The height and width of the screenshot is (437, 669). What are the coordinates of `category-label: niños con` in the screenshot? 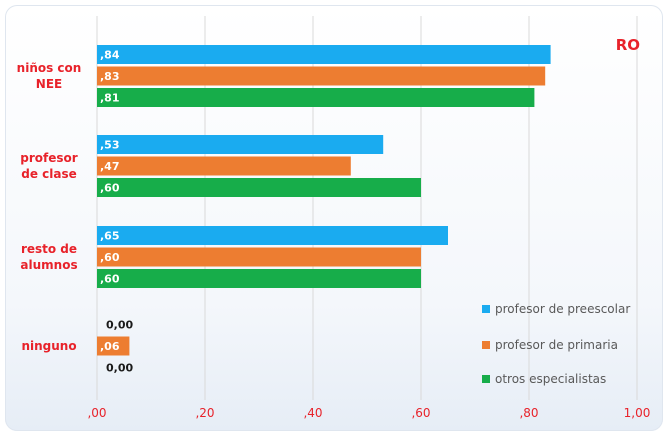 It's located at (49, 68).